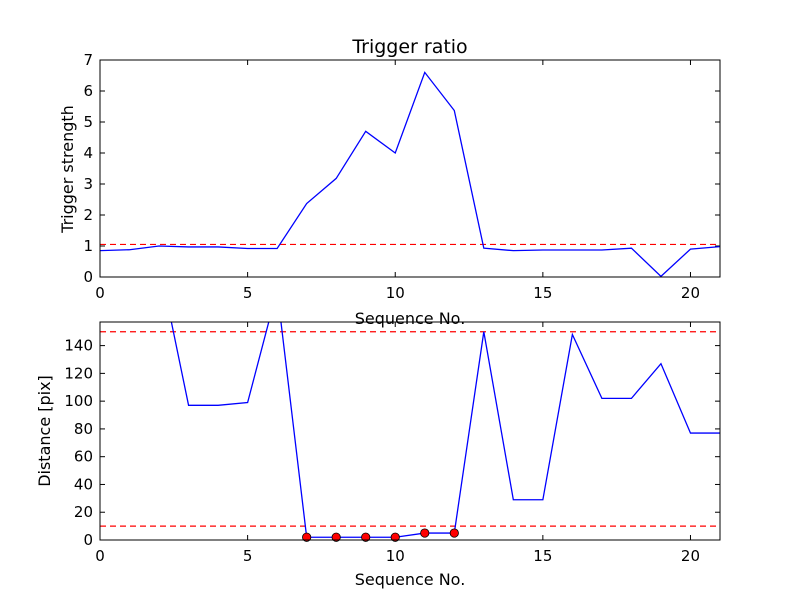 This screenshot has width=800, height=600. Describe the element at coordinates (83, 429) in the screenshot. I see `y-tick-label: 80` at that location.